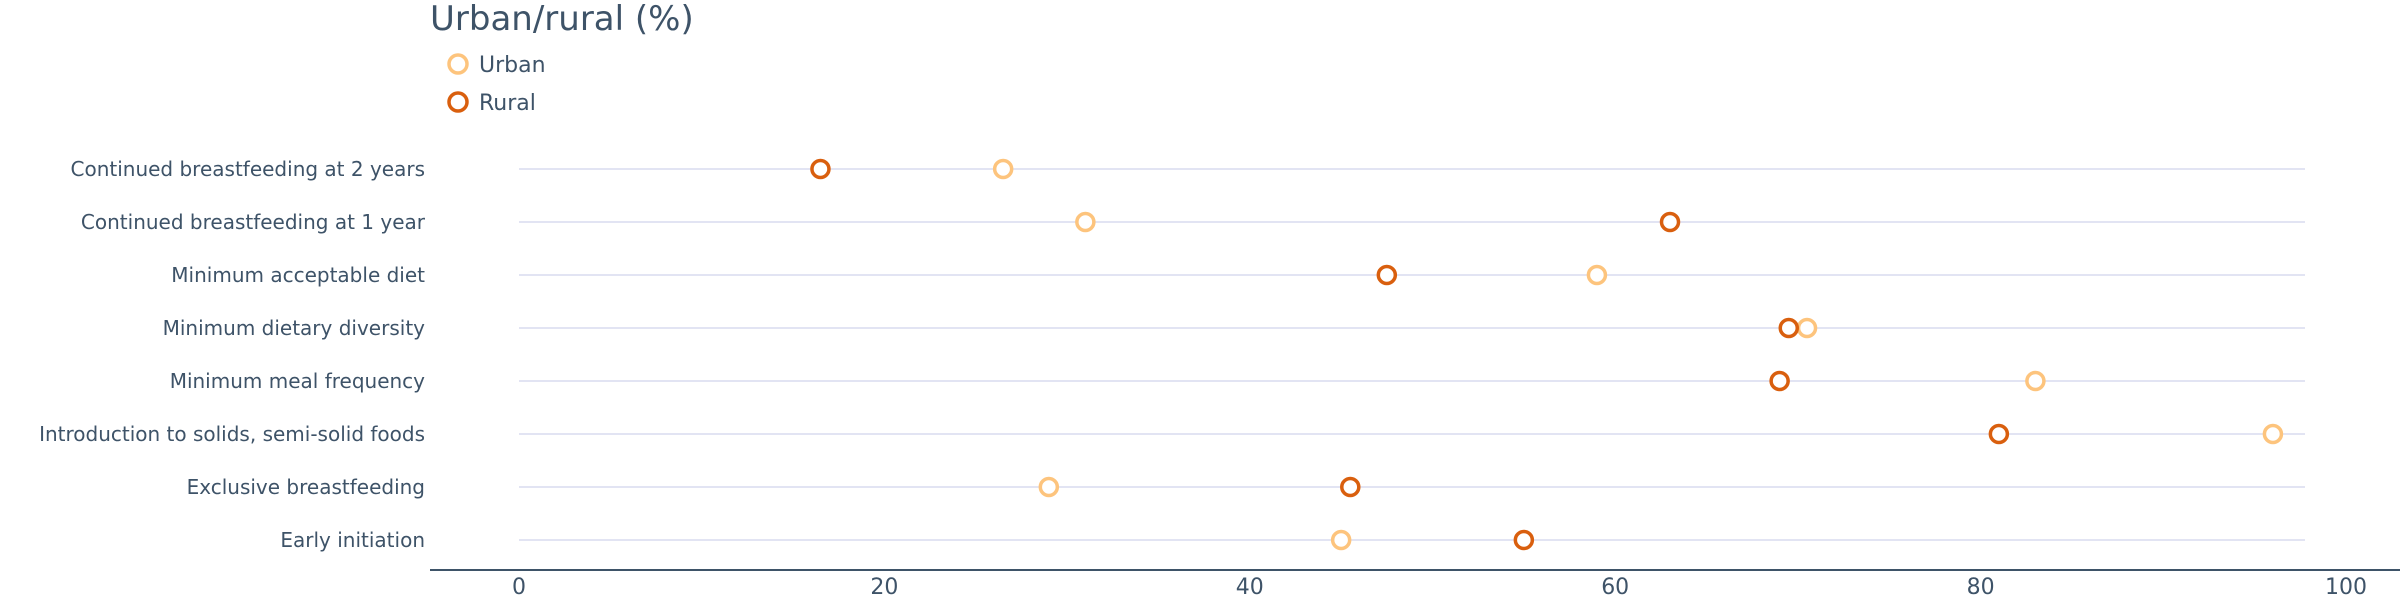  What do you see at coordinates (352, 540) in the screenshot?
I see `category-label: Early initiation` at bounding box center [352, 540].